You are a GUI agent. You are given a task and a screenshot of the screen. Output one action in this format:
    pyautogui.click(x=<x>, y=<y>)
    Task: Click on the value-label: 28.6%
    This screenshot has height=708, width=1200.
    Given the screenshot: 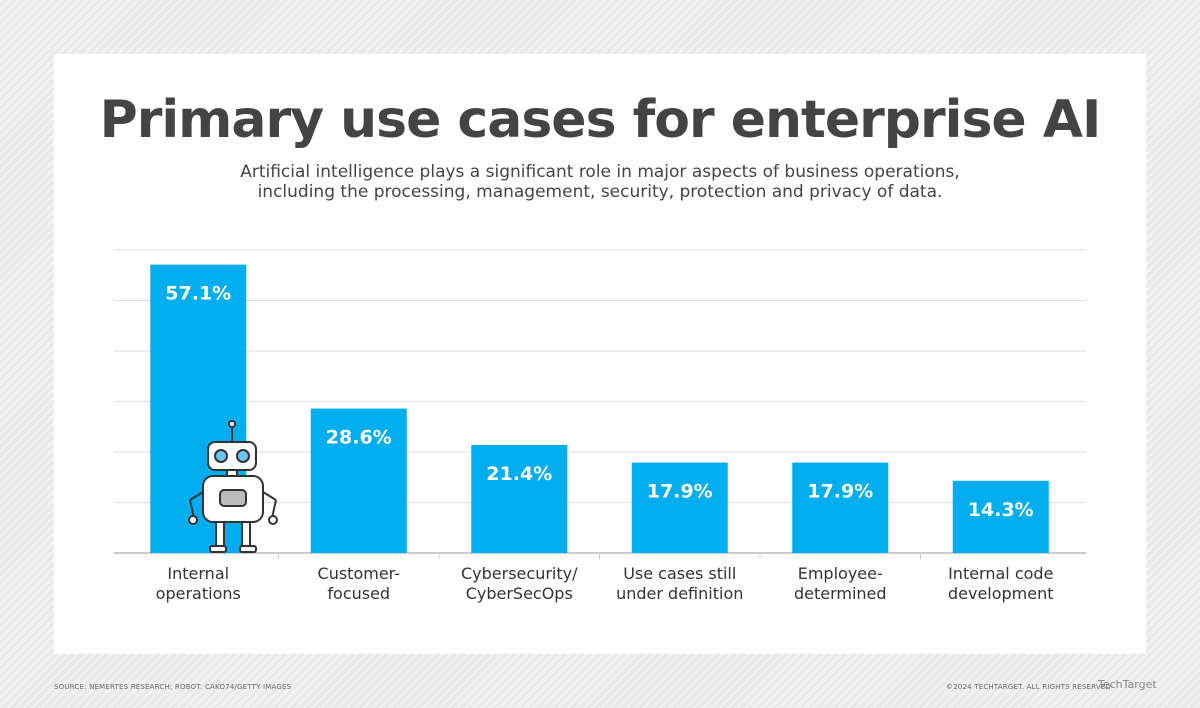 What is the action you would take?
    pyautogui.click(x=359, y=438)
    